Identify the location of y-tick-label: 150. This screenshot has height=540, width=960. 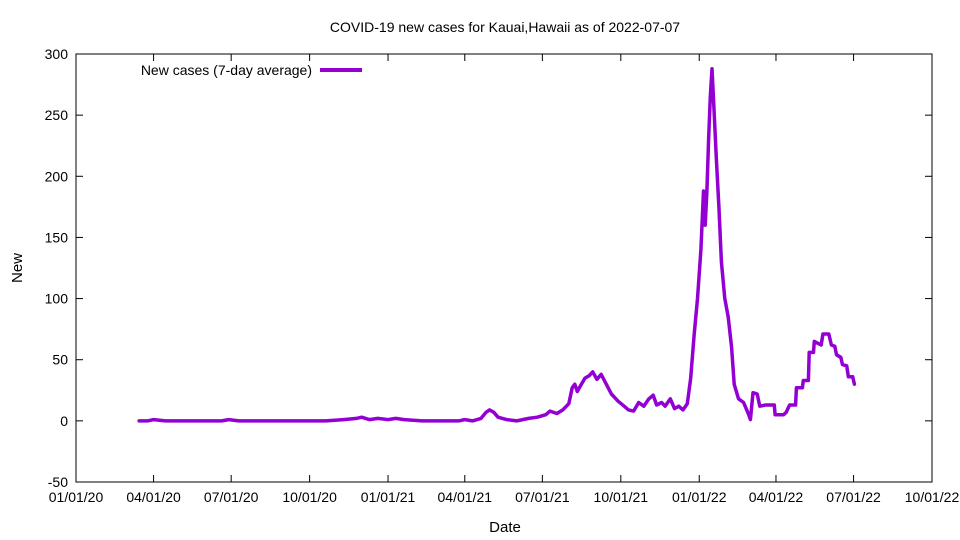
(57, 237).